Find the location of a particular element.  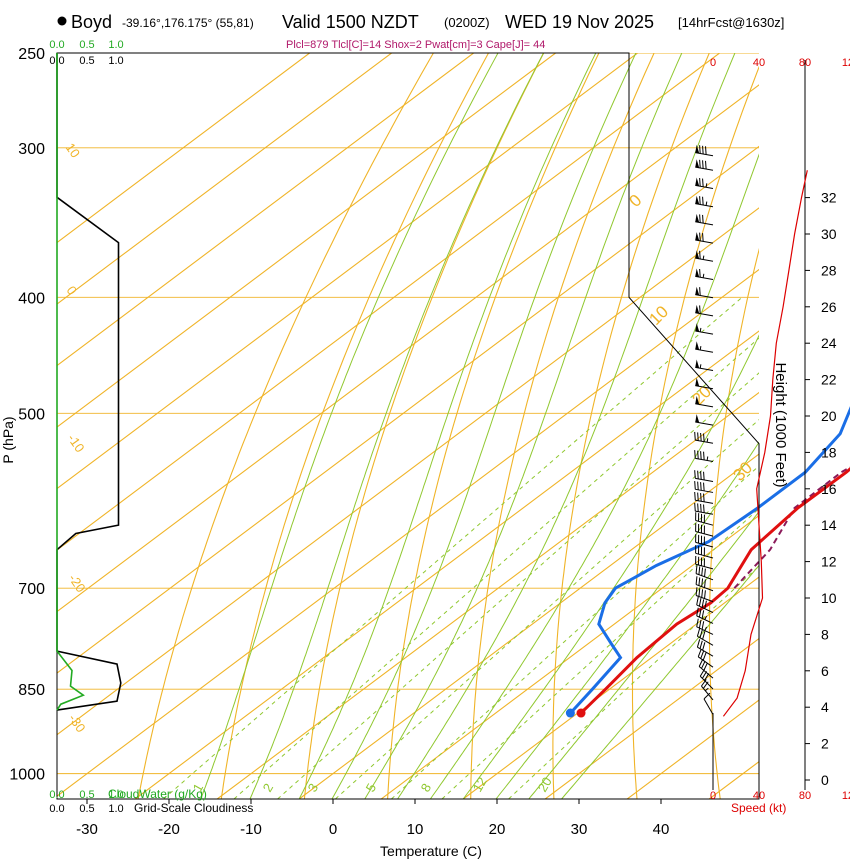

cloudiness-tick-top: 1.0 is located at coordinates (115, 61).